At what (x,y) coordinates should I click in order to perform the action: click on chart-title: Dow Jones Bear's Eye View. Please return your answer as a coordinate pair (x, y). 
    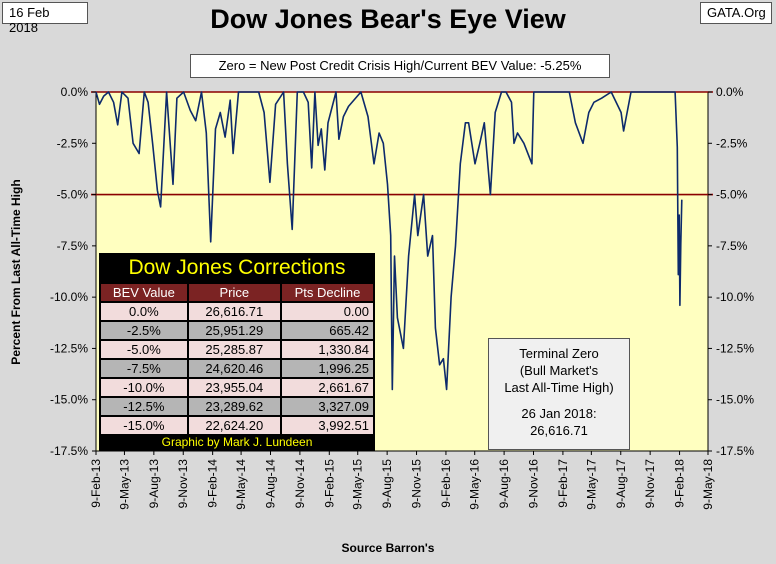
    Looking at the image, I should click on (388, 19).